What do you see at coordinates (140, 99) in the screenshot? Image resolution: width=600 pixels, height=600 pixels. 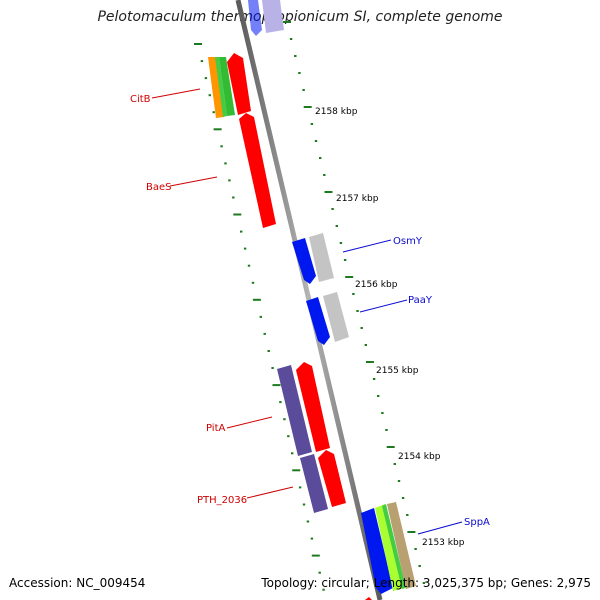 I see `gene-label-citb: CitB` at bounding box center [140, 99].